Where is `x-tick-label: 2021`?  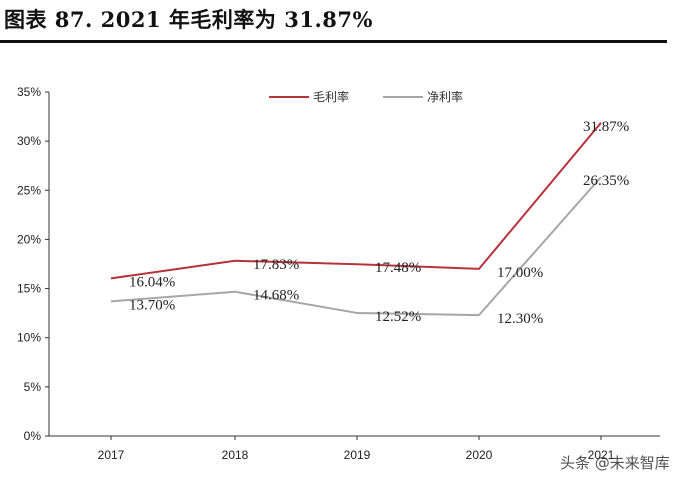
x-tick-label: 2021 is located at coordinates (601, 455).